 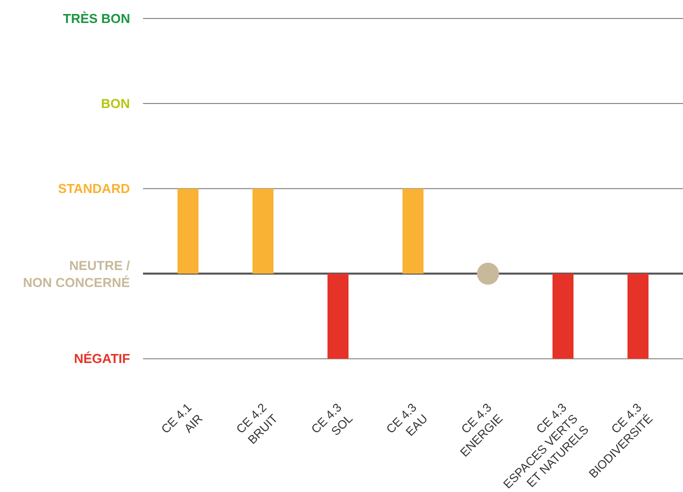 What do you see at coordinates (182, 418) in the screenshot?
I see `x-tick-label: CE 4.1 AIR` at bounding box center [182, 418].